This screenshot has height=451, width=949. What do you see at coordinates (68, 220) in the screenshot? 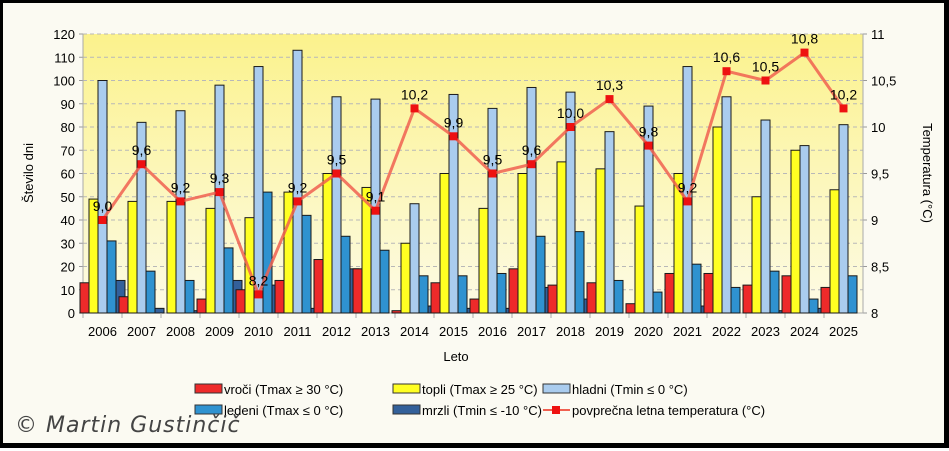
I see `y-tick-label: 40` at bounding box center [68, 220].